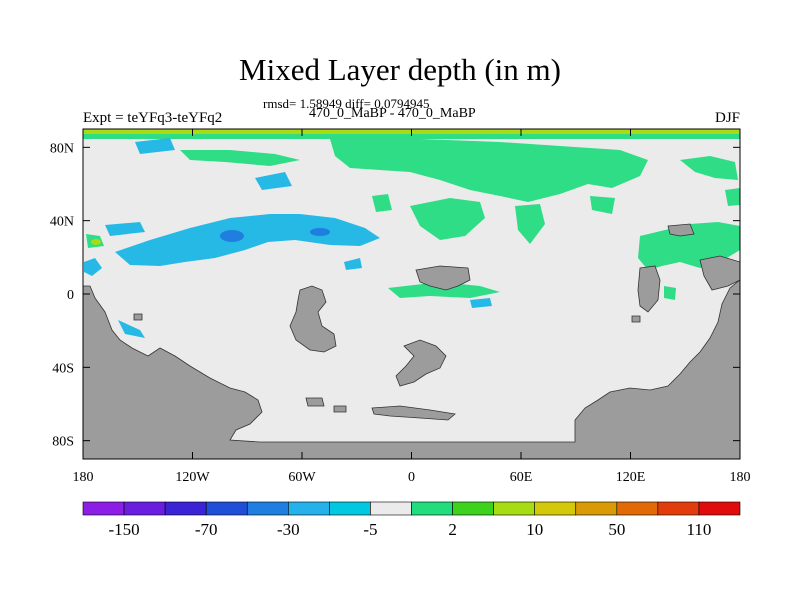 Image resolution: width=800 pixels, height=600 pixels. I want to click on map-title: Mixed Layer depth (in m), so click(400, 69).